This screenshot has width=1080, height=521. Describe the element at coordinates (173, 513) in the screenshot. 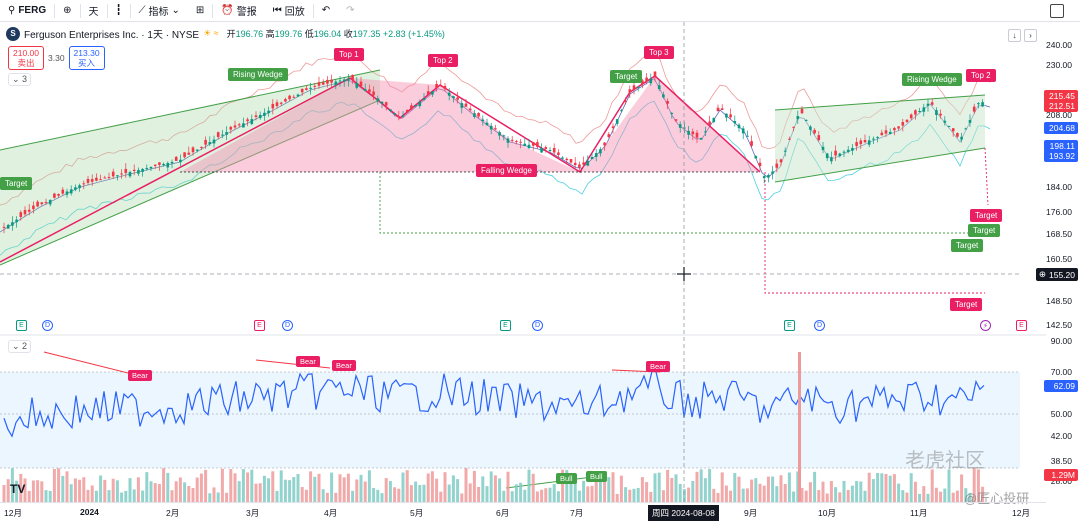

I see `time-axis-label: 2月` at that location.